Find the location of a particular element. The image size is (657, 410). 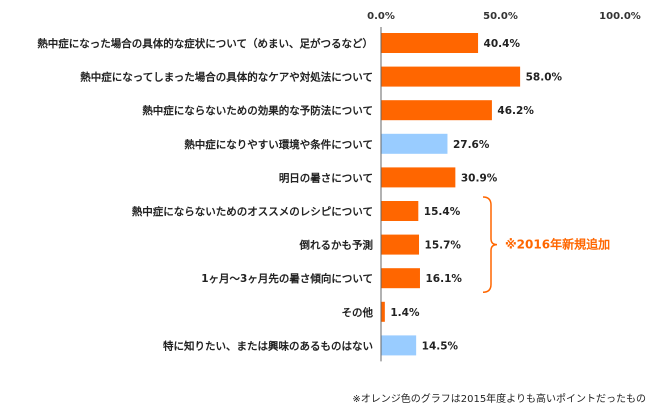

value-label: 1.4% is located at coordinates (405, 313).